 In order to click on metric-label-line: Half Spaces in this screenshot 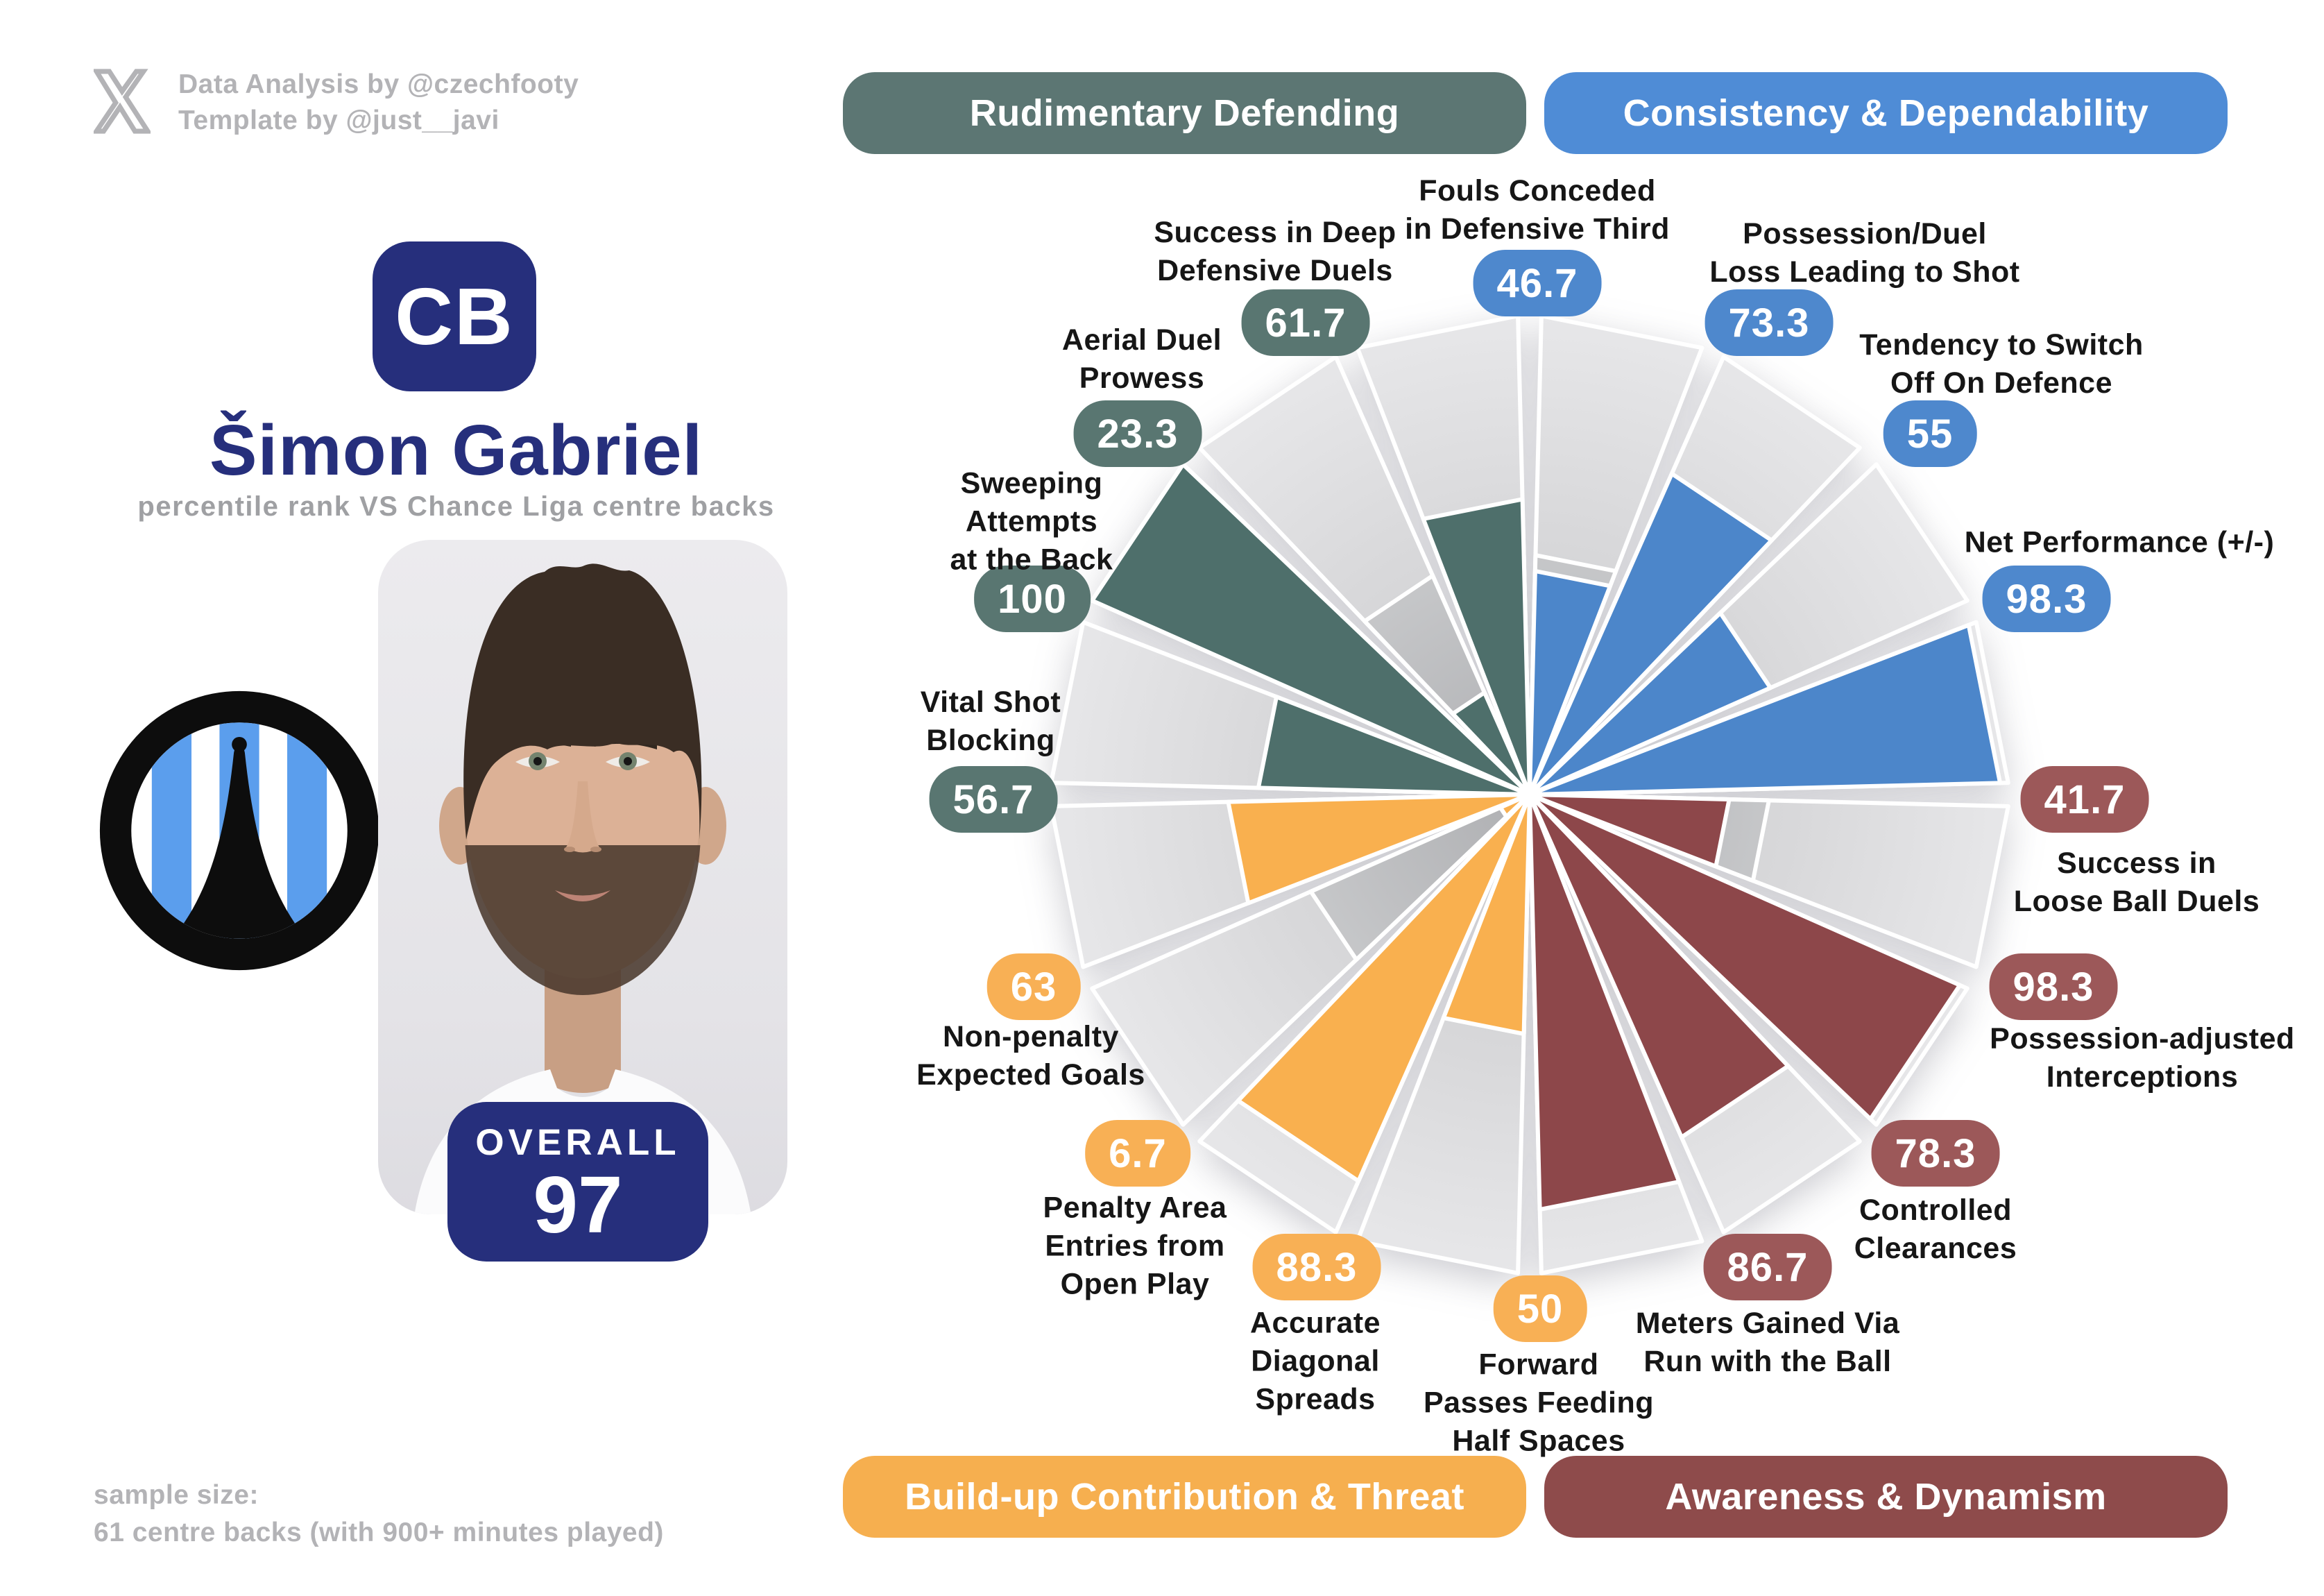, I will do `click(1539, 1441)`.